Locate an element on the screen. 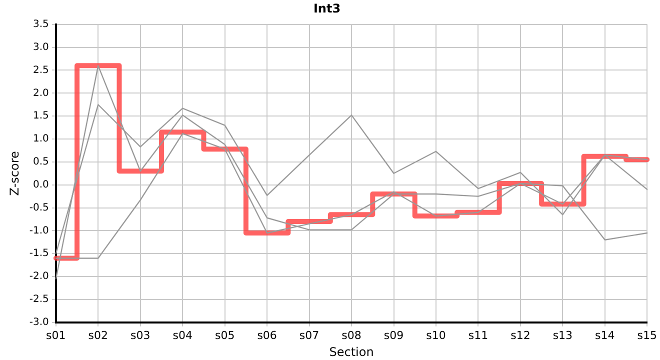  x-tick-label: s04 is located at coordinates (182, 335).